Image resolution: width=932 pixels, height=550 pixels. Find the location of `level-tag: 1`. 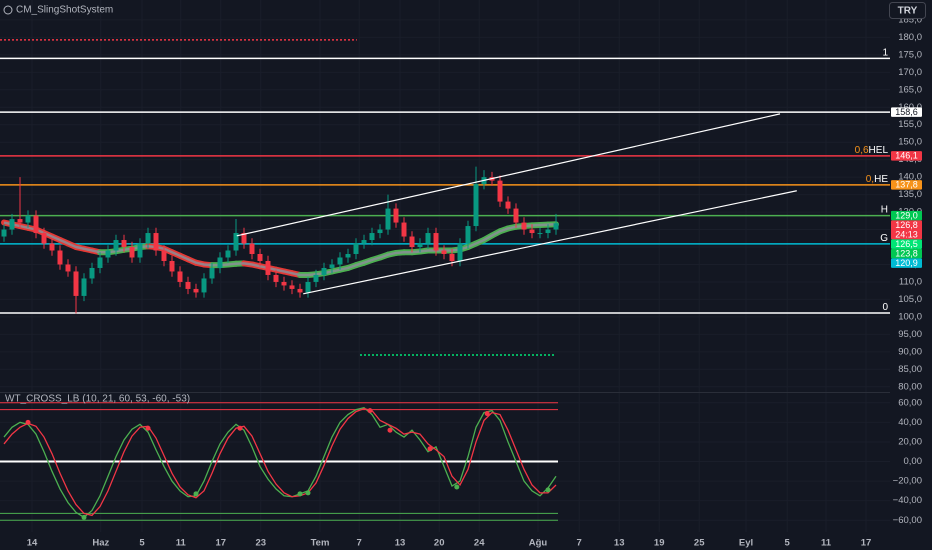

level-tag: 1 is located at coordinates (885, 52).